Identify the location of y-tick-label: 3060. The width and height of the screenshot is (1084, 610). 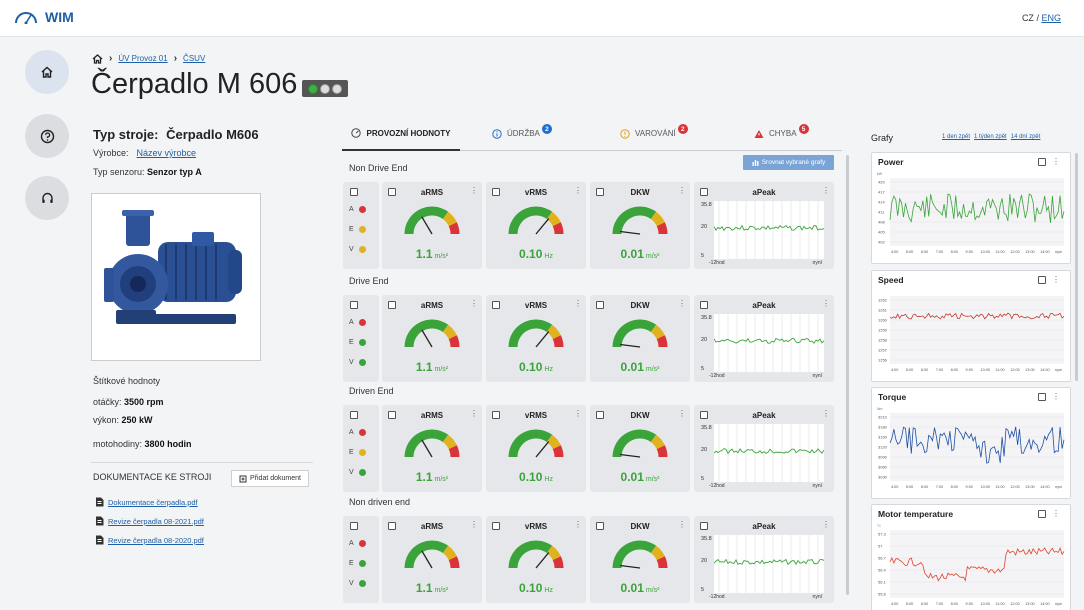
(883, 467).